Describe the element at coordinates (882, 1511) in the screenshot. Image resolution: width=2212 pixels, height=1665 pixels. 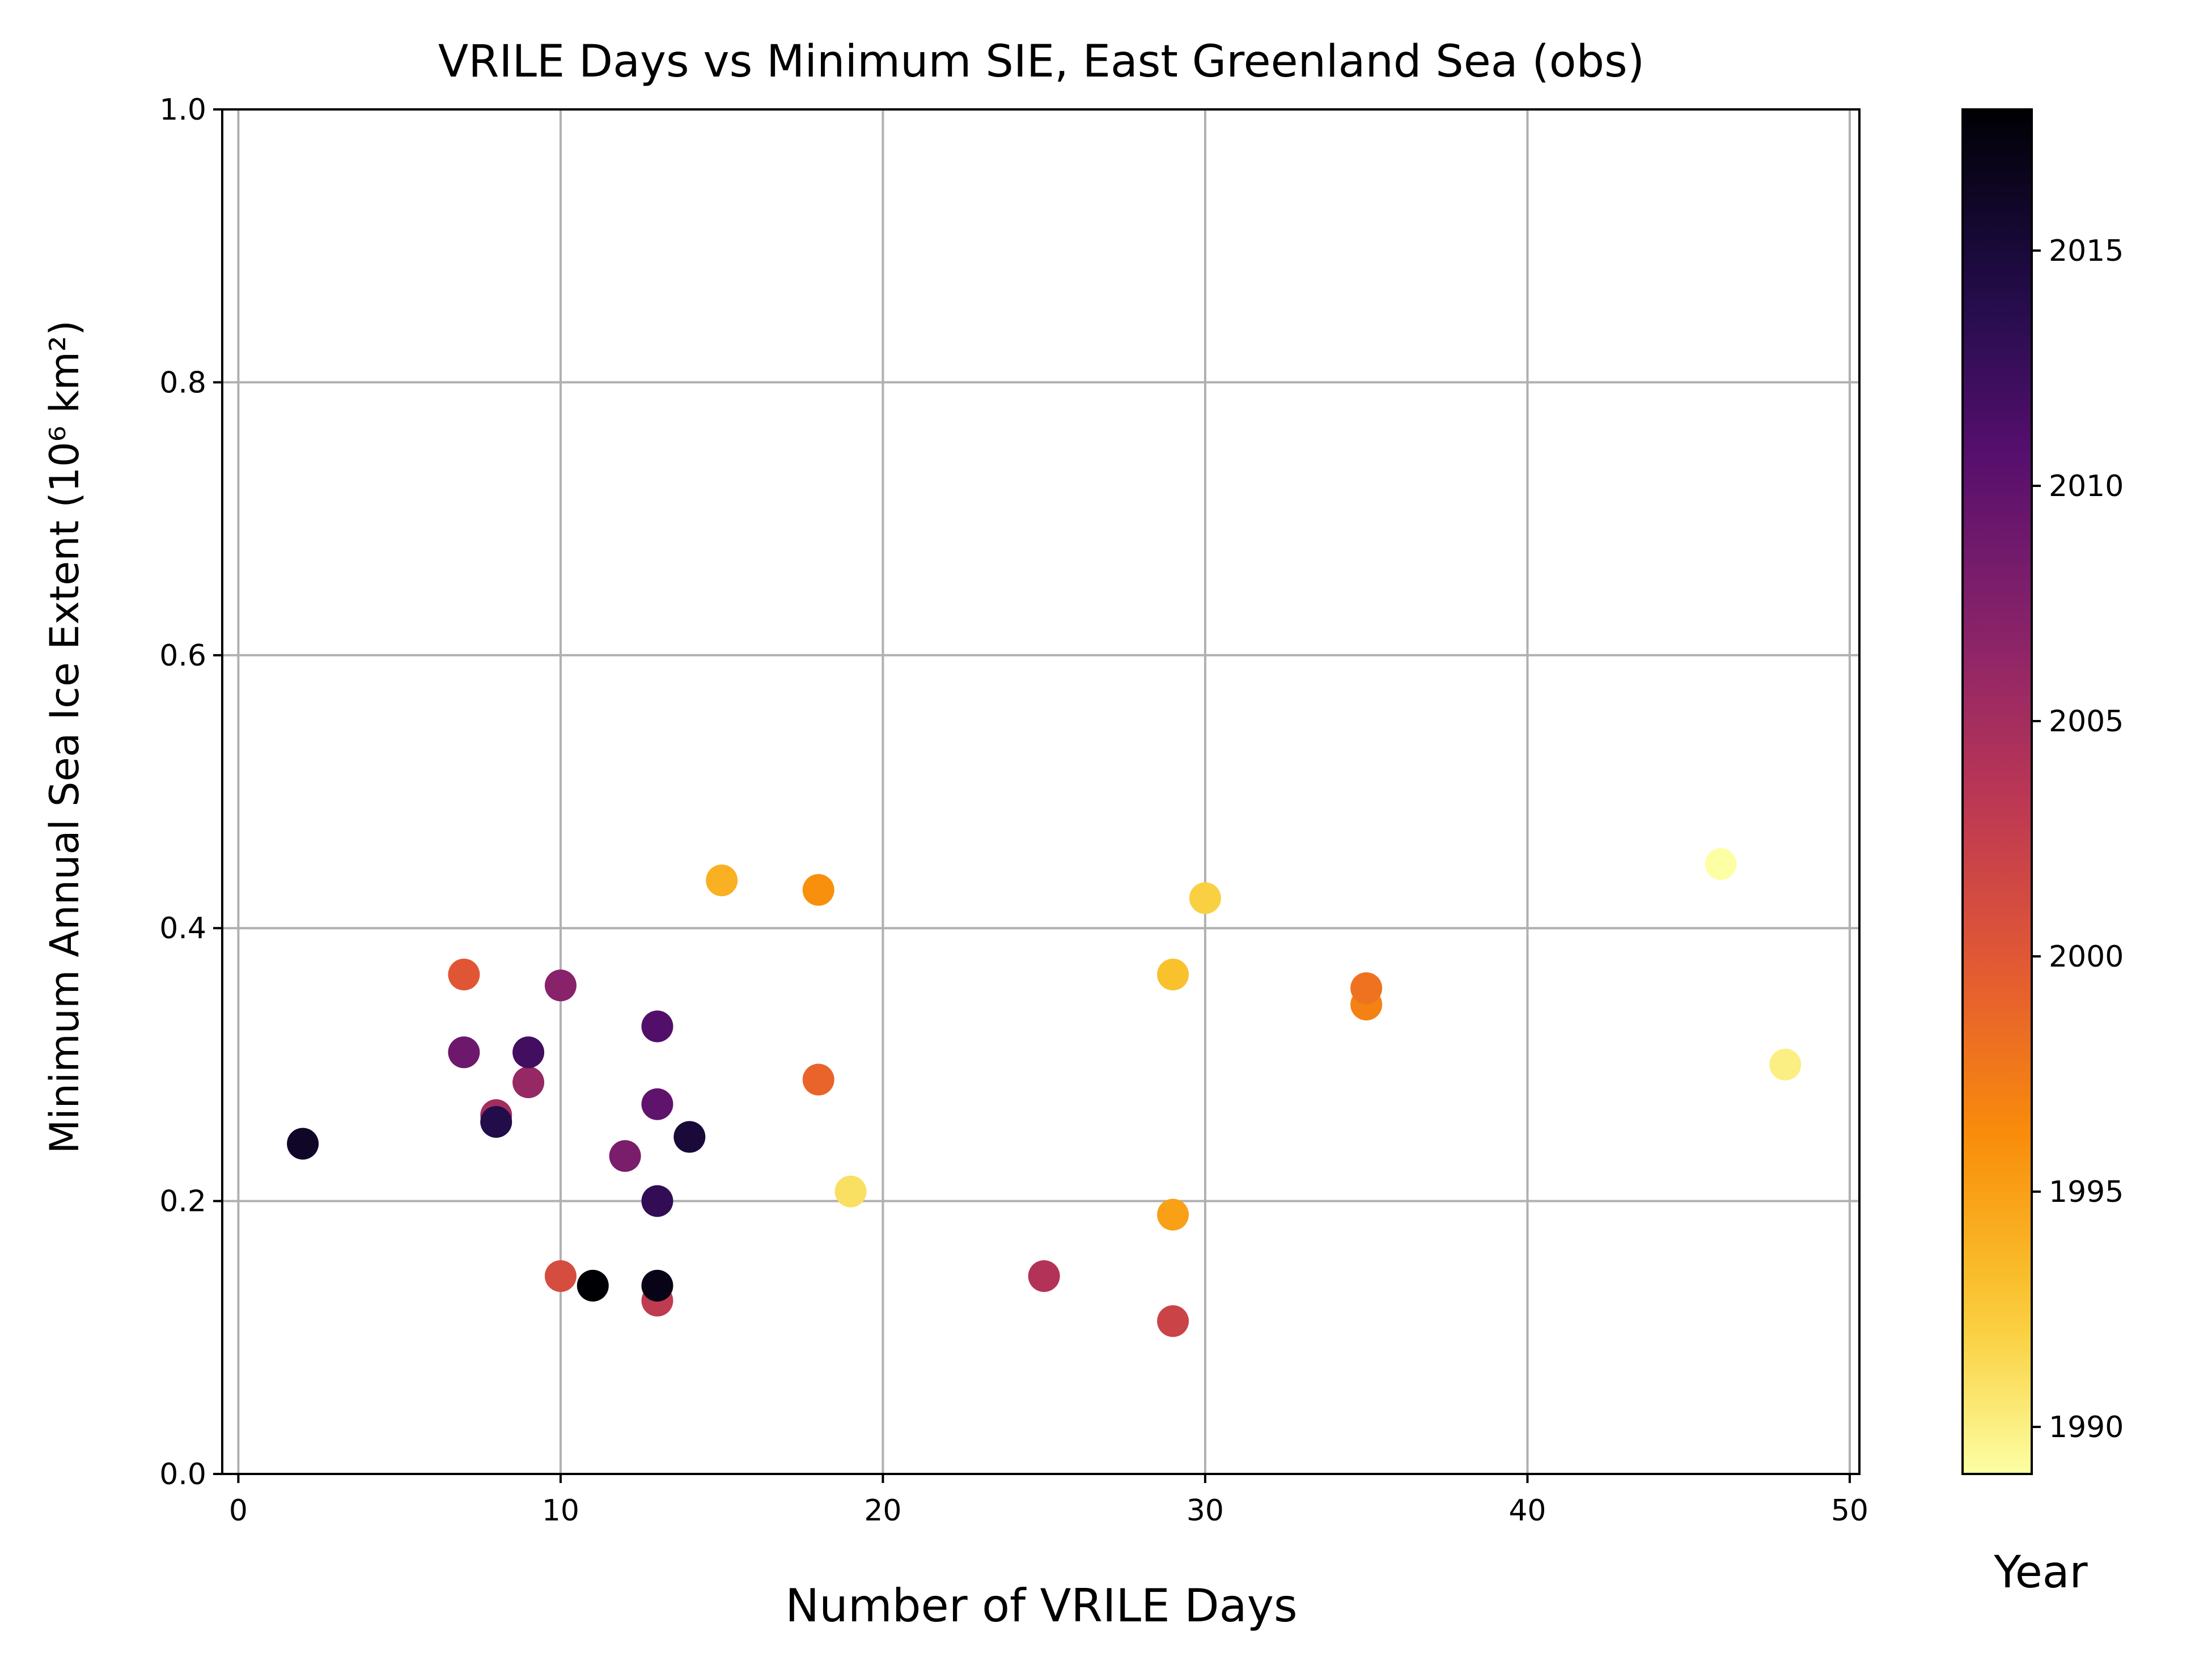
I see `x-tick-label: 20` at that location.